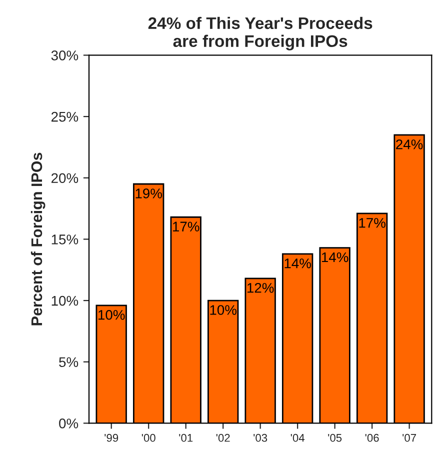 This screenshot has height=460, width=445. What do you see at coordinates (65, 301) in the screenshot?
I see `y-tick-label: 10%` at bounding box center [65, 301].